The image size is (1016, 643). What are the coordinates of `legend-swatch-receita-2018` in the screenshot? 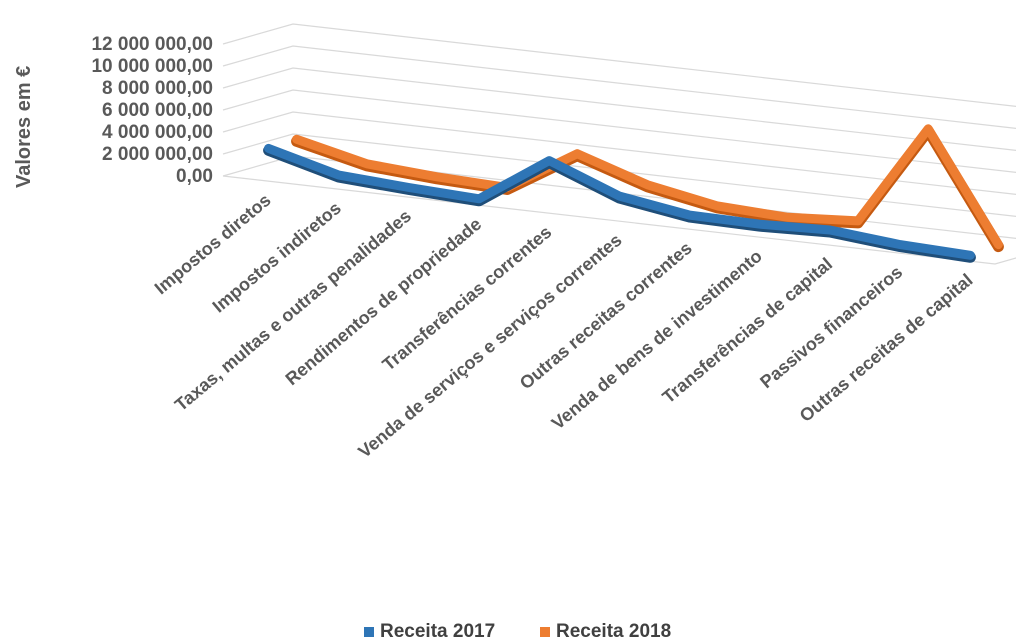 It's located at (545, 632).